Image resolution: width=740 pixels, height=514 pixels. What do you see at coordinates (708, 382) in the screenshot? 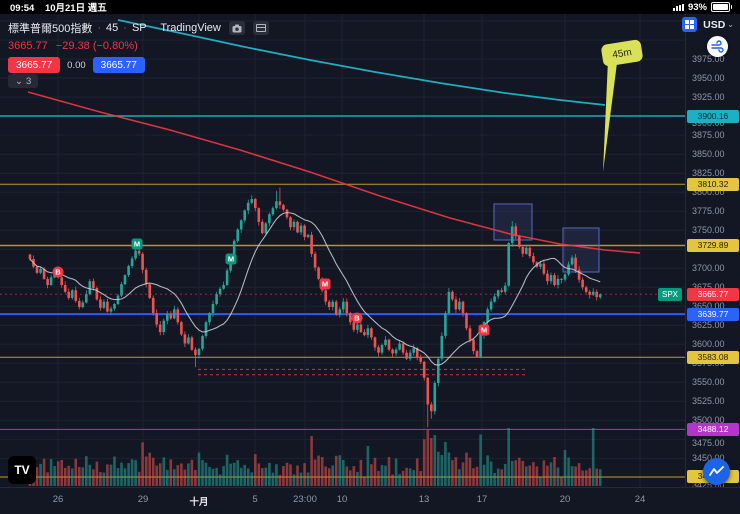
I see `price-axis-label: 3550.00` at bounding box center [708, 382].